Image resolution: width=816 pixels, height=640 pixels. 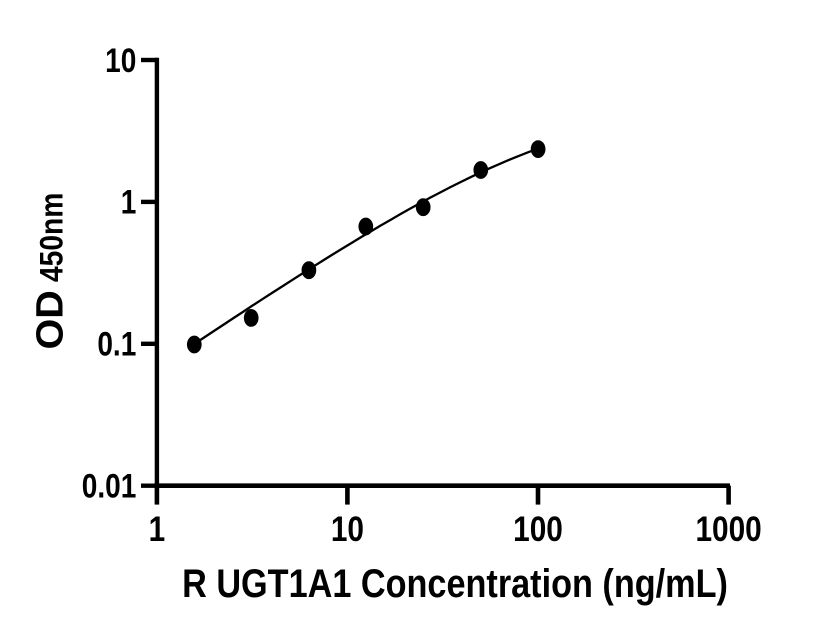 What do you see at coordinates (50, 319) in the screenshot?
I see `svg-text: OD` at bounding box center [50, 319].